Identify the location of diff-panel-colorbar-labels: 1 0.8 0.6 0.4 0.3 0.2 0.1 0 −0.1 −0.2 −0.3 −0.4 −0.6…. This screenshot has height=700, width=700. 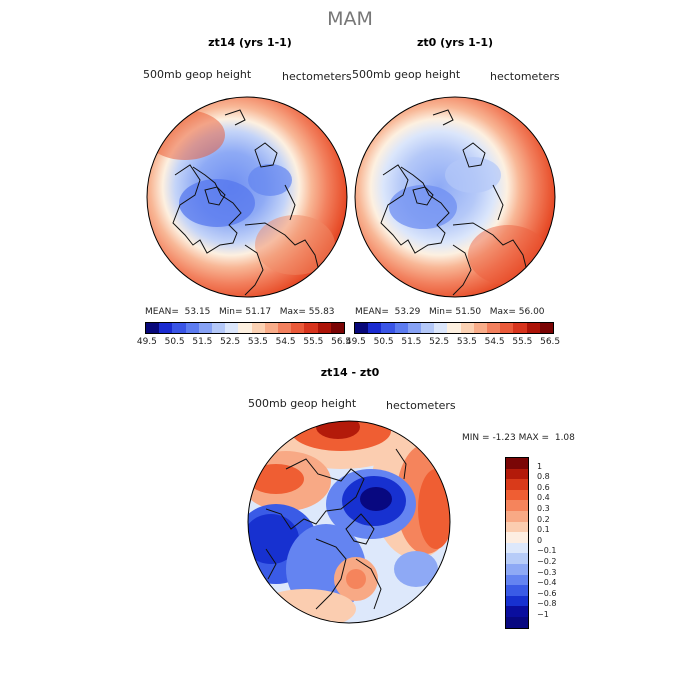
(557, 542).